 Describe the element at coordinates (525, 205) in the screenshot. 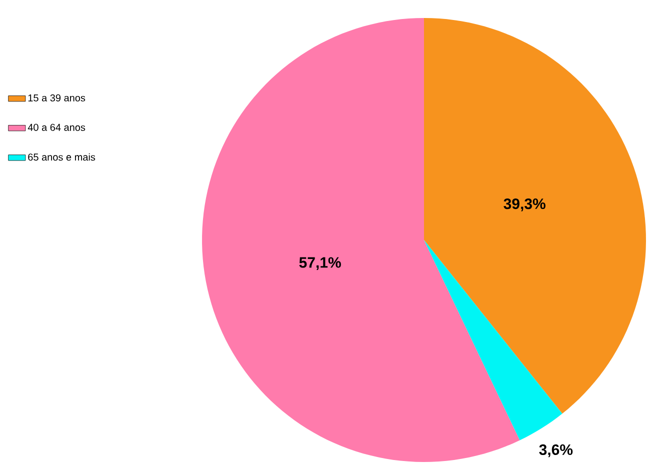

I see `data-label: 39,3%` at that location.